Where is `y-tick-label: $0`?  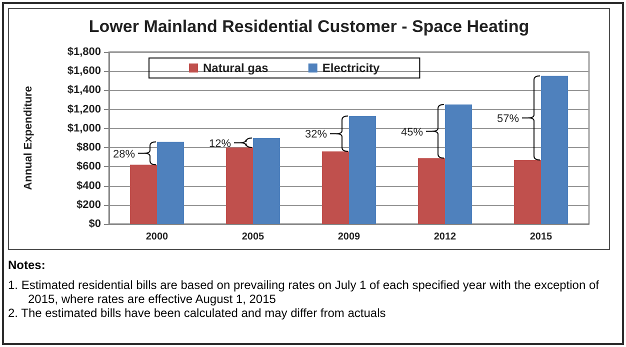 y-tick-label: $0 is located at coordinates (94, 224).